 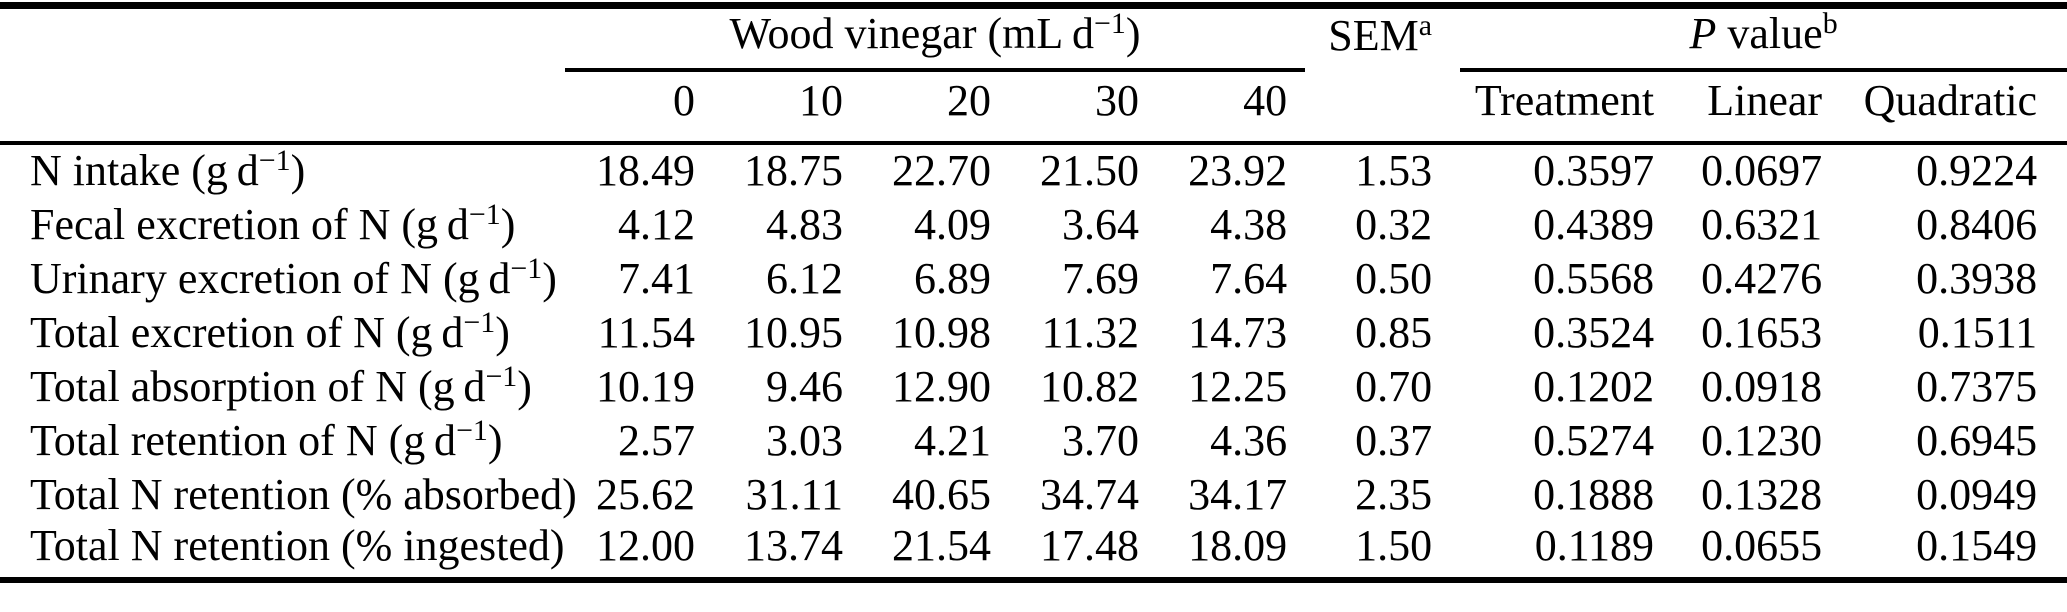 I want to click on wood-vinegar-label: Wood vinegar (mL d, so click(x=912, y=33).